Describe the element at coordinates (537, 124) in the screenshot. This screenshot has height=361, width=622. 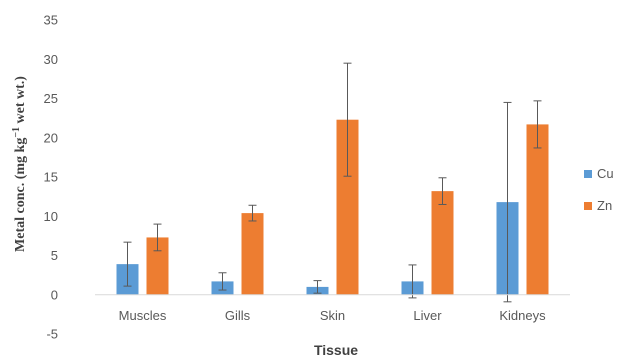
I see `error-bar-zn-kidneys` at that location.